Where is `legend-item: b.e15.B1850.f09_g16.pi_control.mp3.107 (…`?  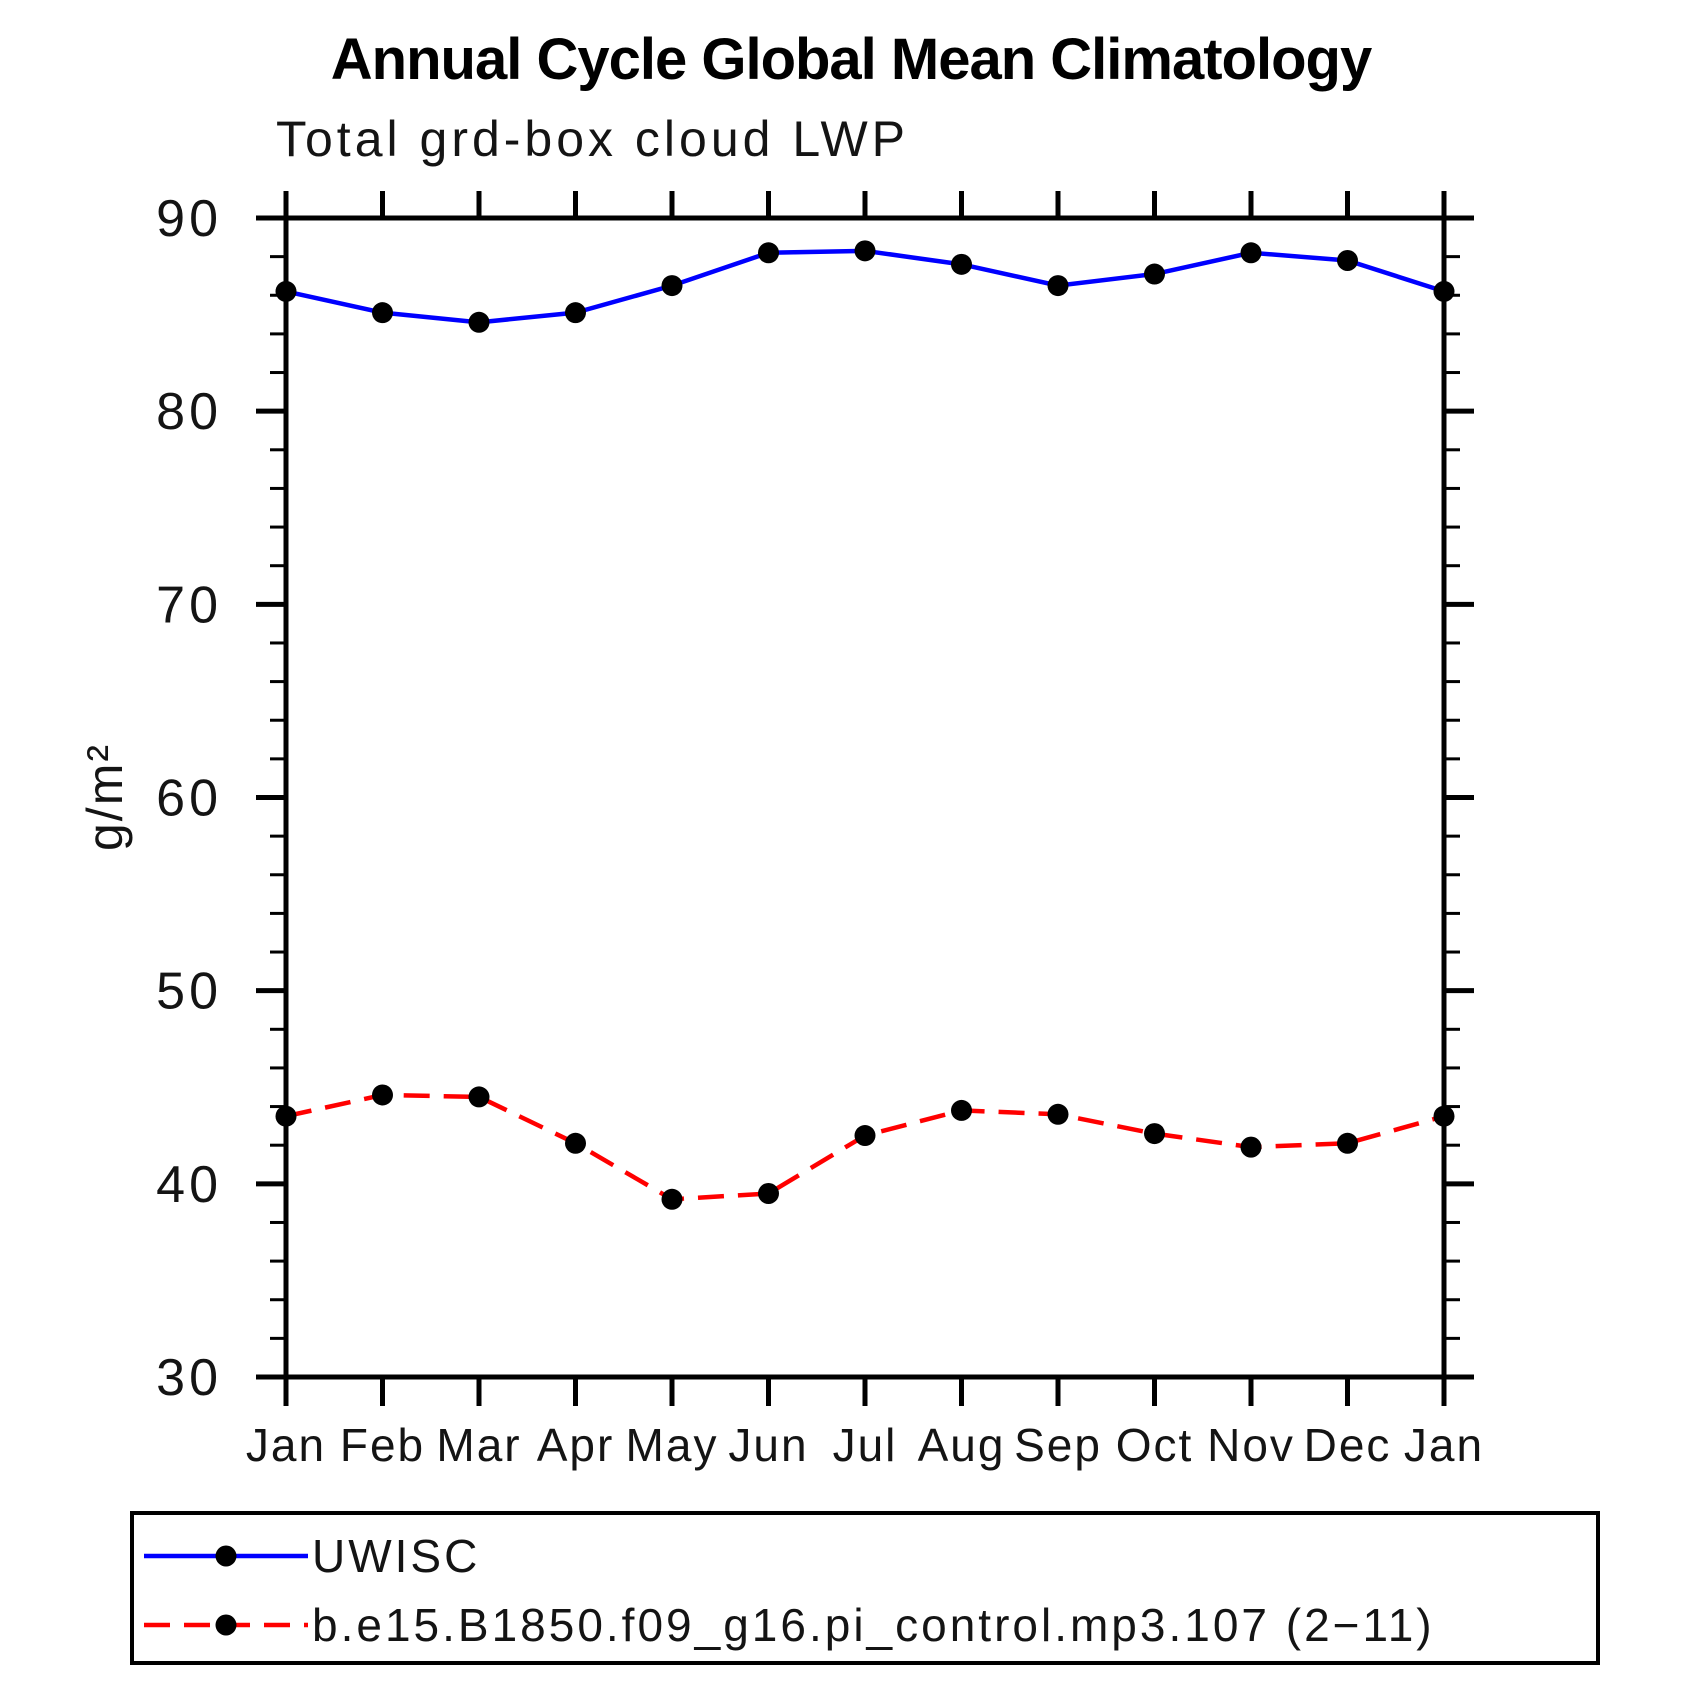 legend-item: b.e15.B1850.f09_g16.pi_control.mp3.107 (… is located at coordinates (787, 1625).